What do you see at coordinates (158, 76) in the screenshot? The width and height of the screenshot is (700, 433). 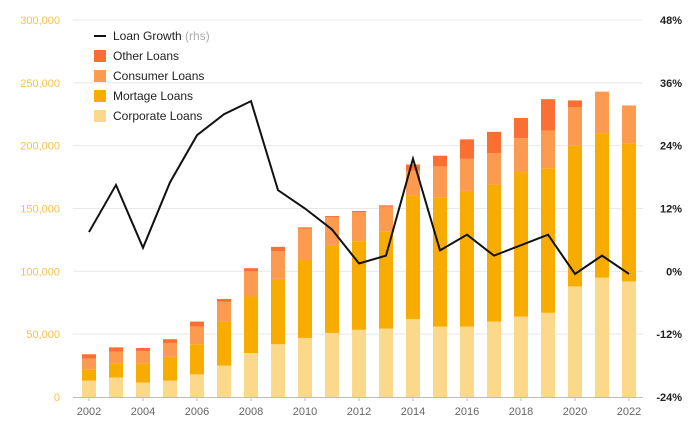 I see `legend-label: Consumer Loans` at bounding box center [158, 76].